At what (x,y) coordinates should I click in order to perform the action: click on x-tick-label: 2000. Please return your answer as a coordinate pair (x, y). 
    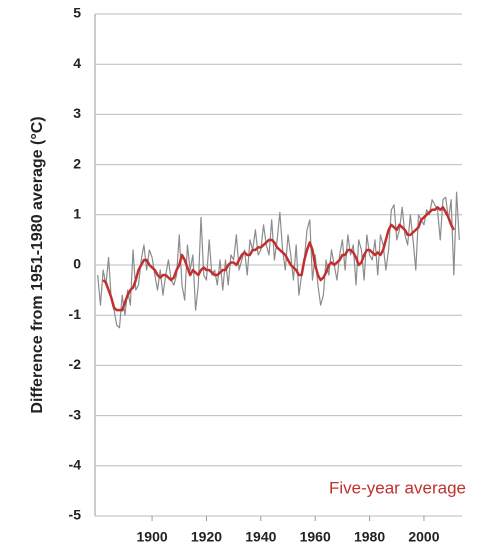
    Looking at the image, I should click on (423, 537).